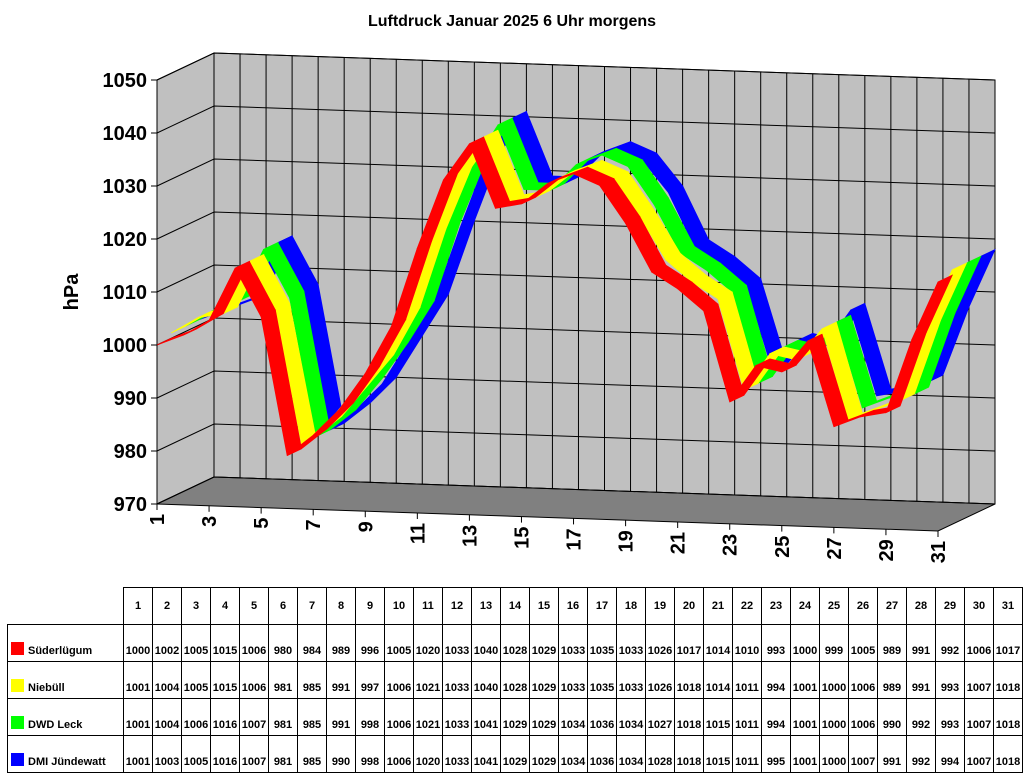 This screenshot has width=1024, height=773. I want to click on table-cell: 1014, so click(718, 642).